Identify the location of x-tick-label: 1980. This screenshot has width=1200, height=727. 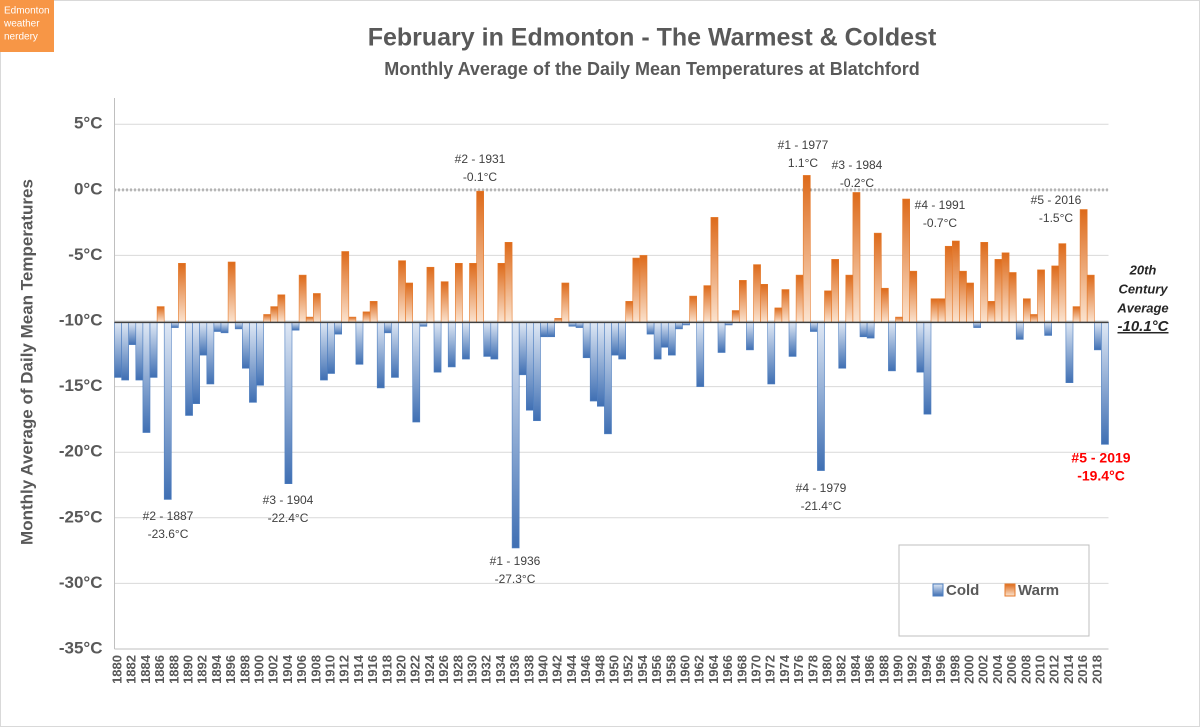
(826, 669).